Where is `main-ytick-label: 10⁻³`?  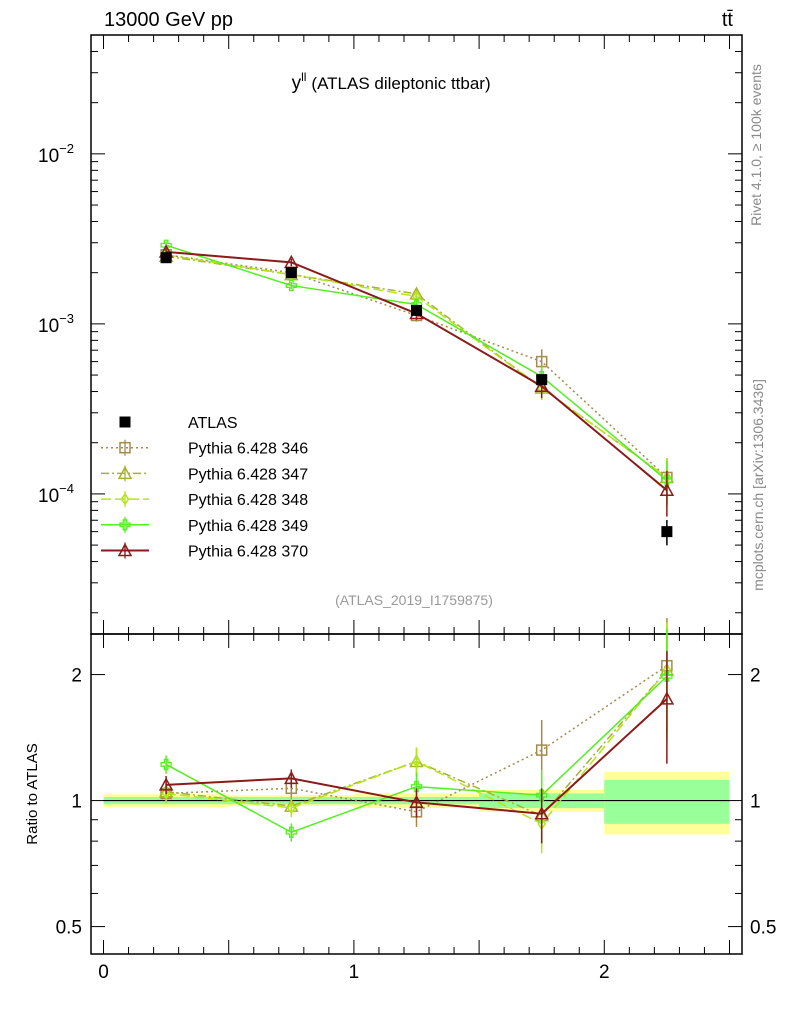
main-ytick-label: 10⁻³ is located at coordinates (56, 324).